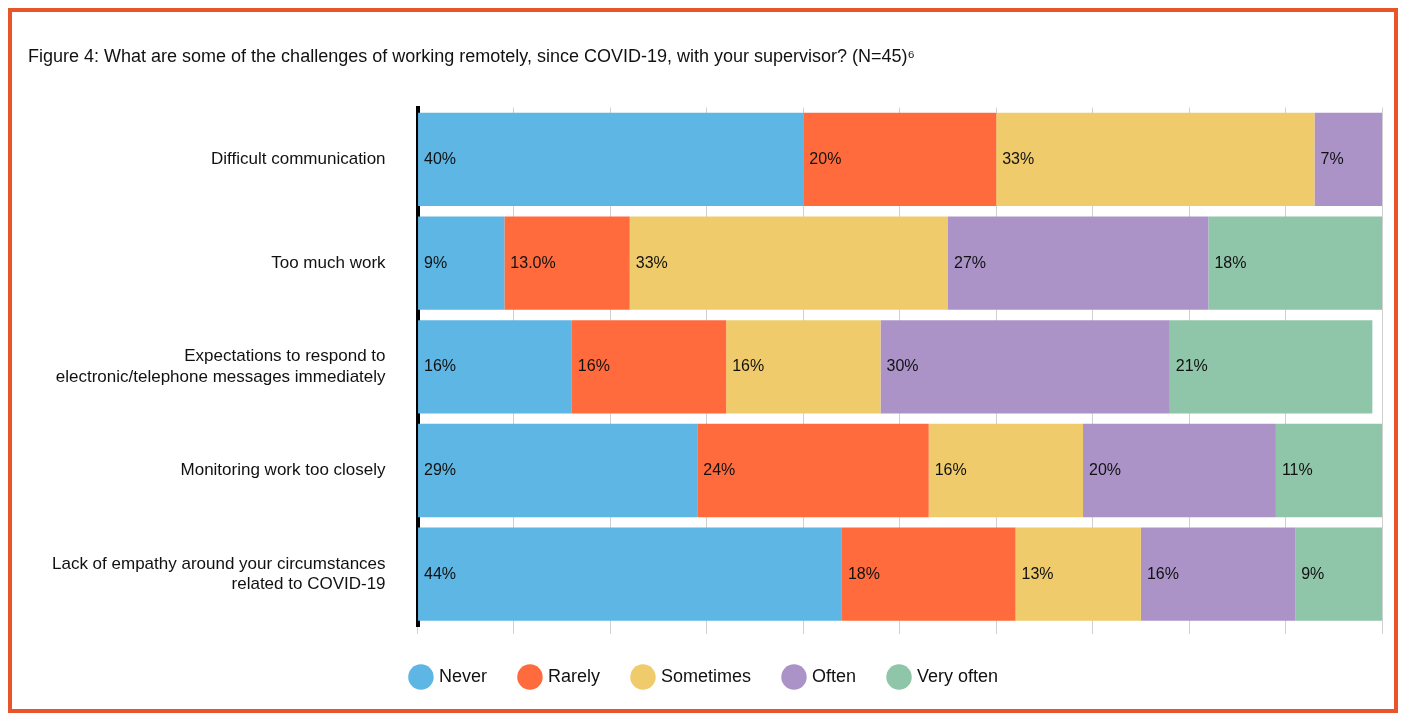  What do you see at coordinates (440, 573) in the screenshot?
I see `data-label: 44%` at bounding box center [440, 573].